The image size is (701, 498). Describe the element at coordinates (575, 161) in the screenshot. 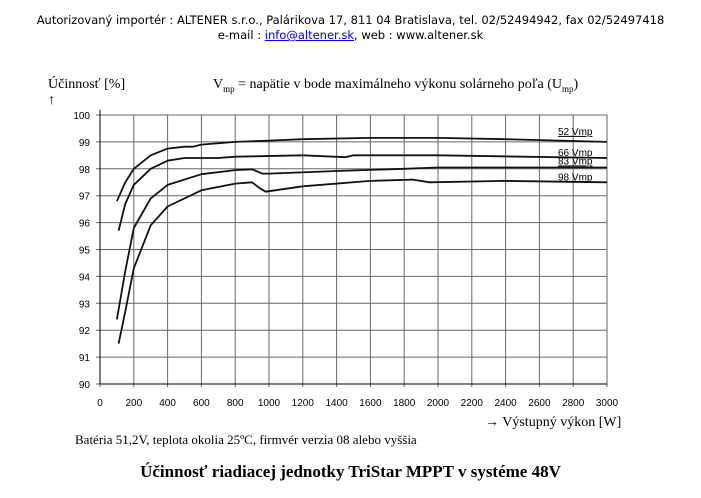

I see `series-label: 83 Vmp` at that location.